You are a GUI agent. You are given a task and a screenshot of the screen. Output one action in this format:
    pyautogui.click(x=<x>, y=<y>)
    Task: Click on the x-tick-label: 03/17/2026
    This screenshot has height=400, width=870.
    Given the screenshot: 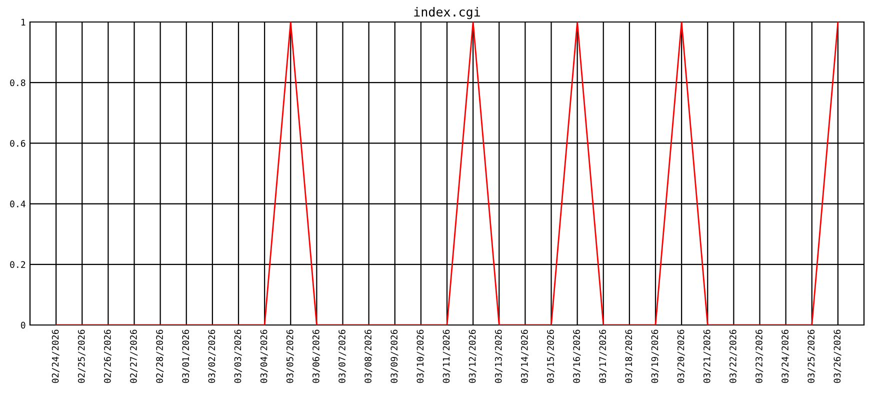 What is the action you would take?
    pyautogui.click(x=603, y=356)
    